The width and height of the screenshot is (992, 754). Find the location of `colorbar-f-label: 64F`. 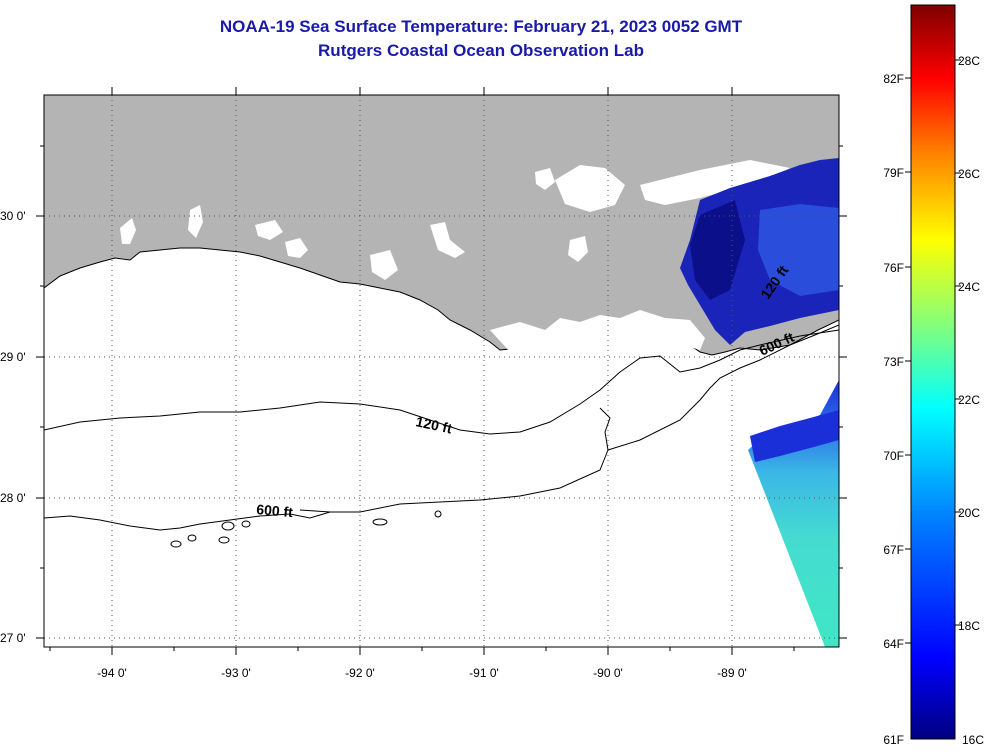

colorbar-f-label: 64F is located at coordinates (893, 644).